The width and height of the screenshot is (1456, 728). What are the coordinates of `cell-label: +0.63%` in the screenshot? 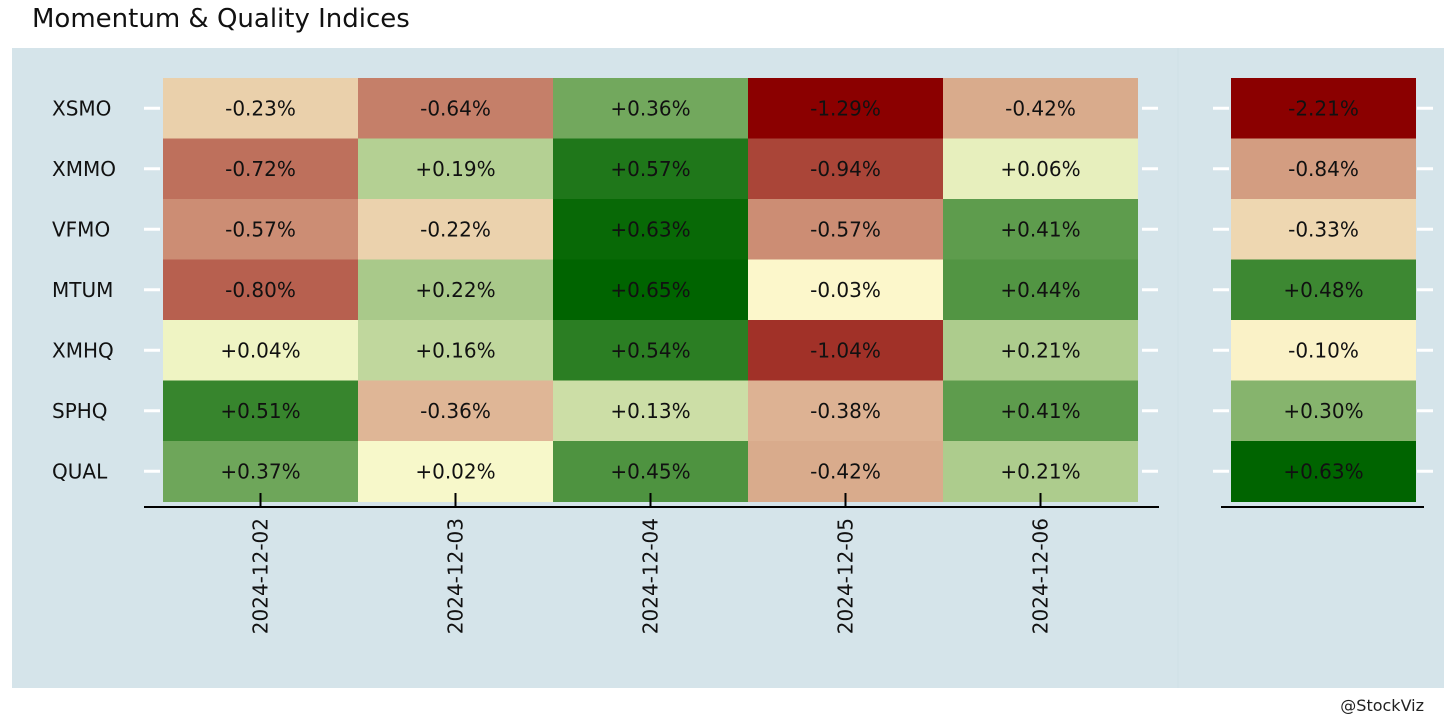 It's located at (650, 229).